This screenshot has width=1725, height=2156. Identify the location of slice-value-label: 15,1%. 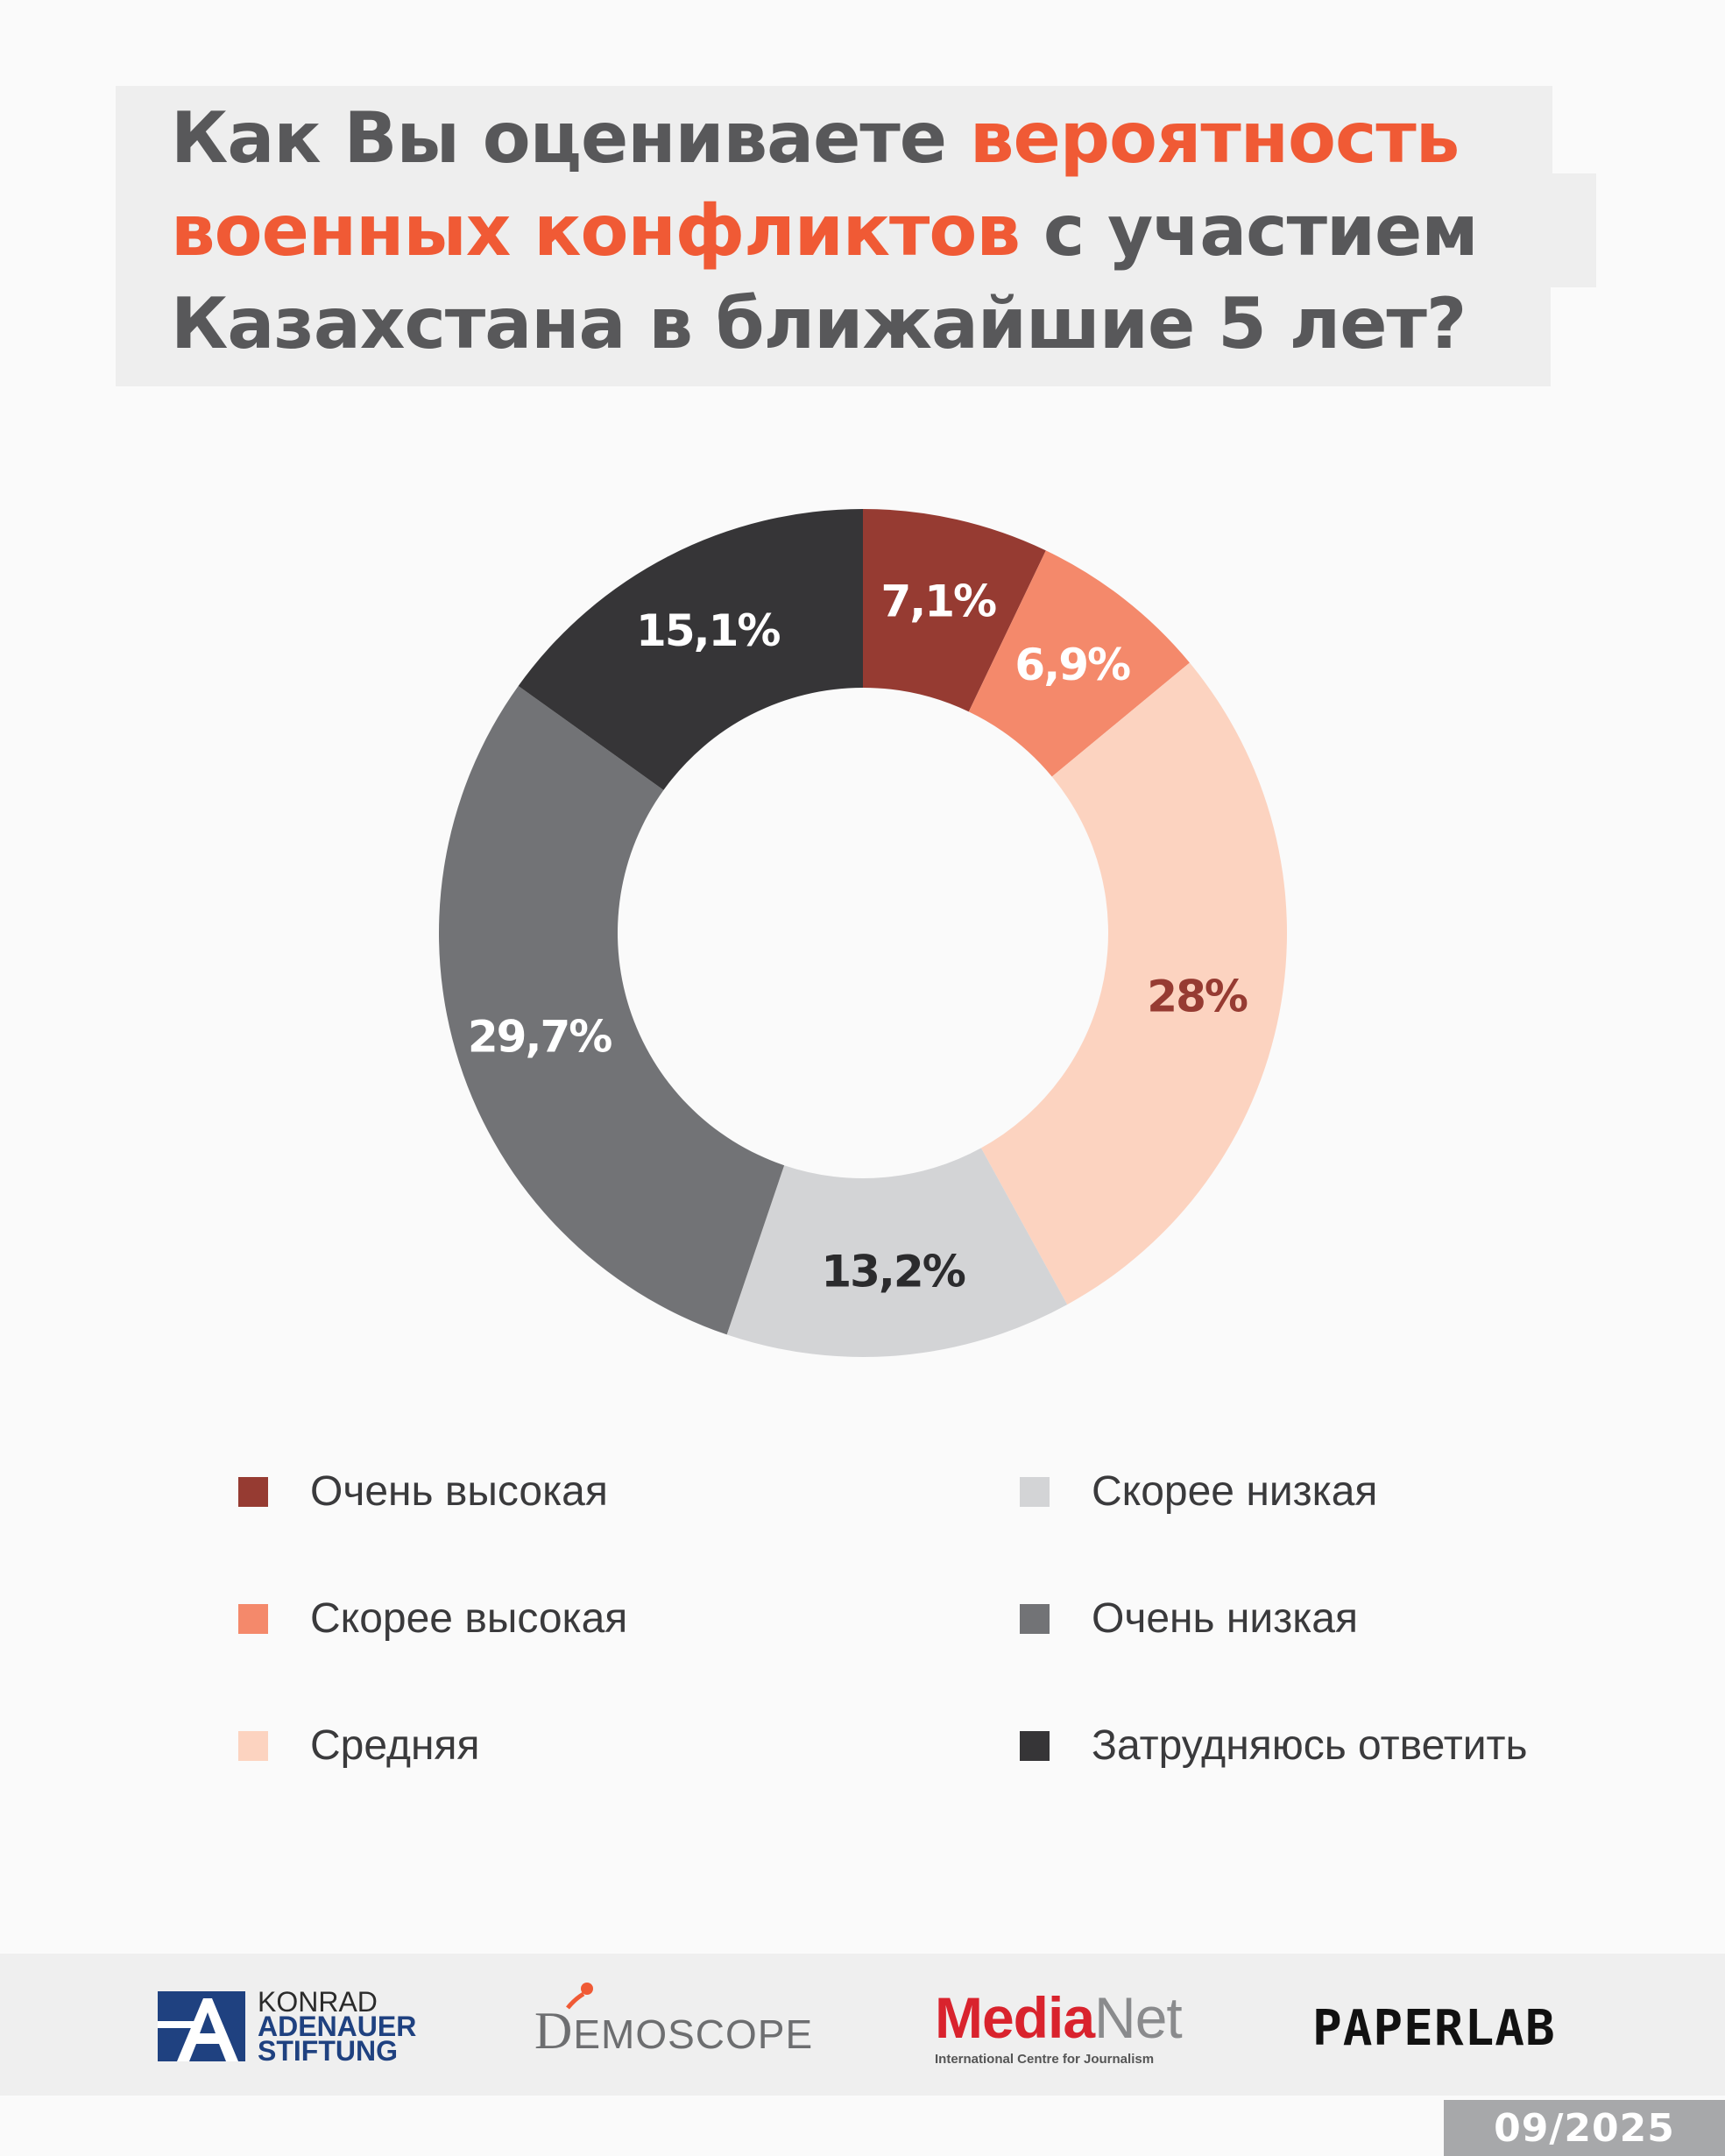
(708, 630).